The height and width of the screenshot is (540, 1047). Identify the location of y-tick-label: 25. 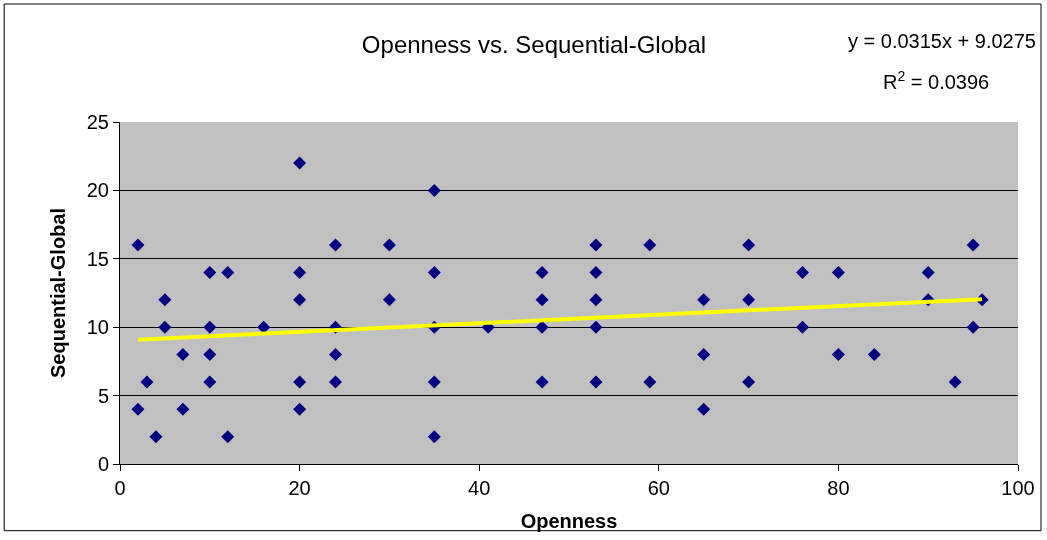
(97, 122).